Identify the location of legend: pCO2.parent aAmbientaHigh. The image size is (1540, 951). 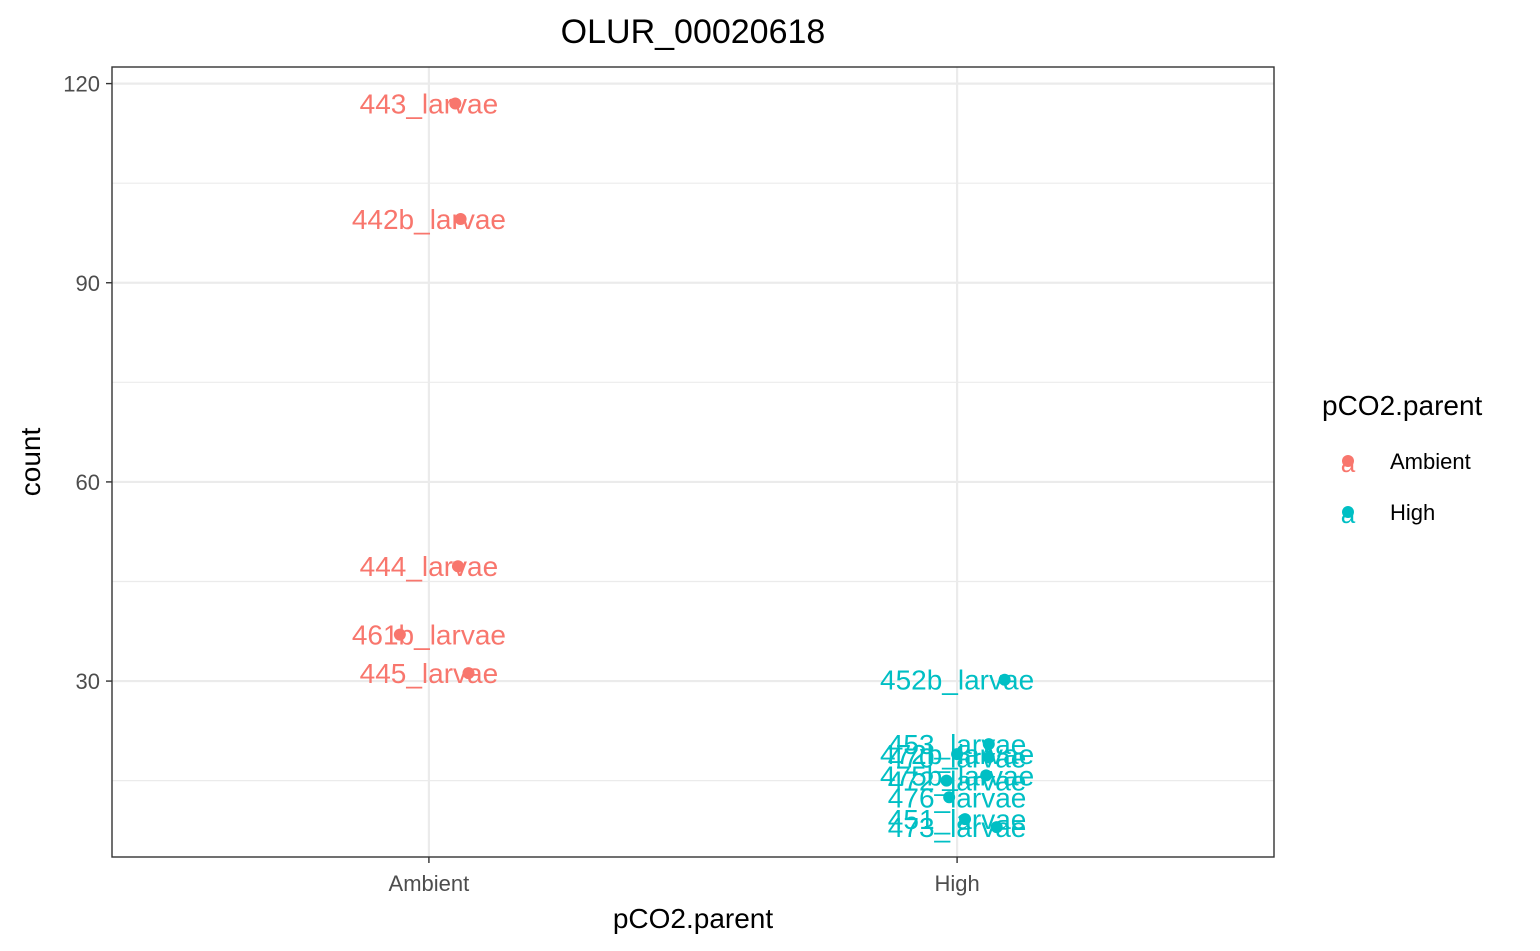
(1402, 459).